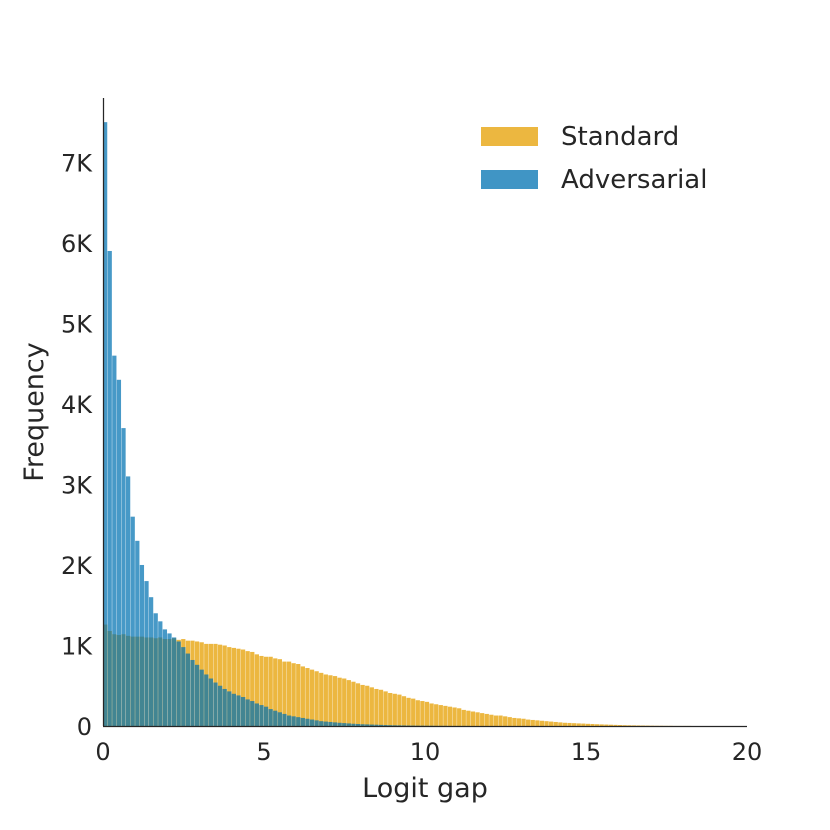 Image resolution: width=830 pixels, height=830 pixels. Describe the element at coordinates (747, 752) in the screenshot. I see `x-tick-label: 20` at that location.